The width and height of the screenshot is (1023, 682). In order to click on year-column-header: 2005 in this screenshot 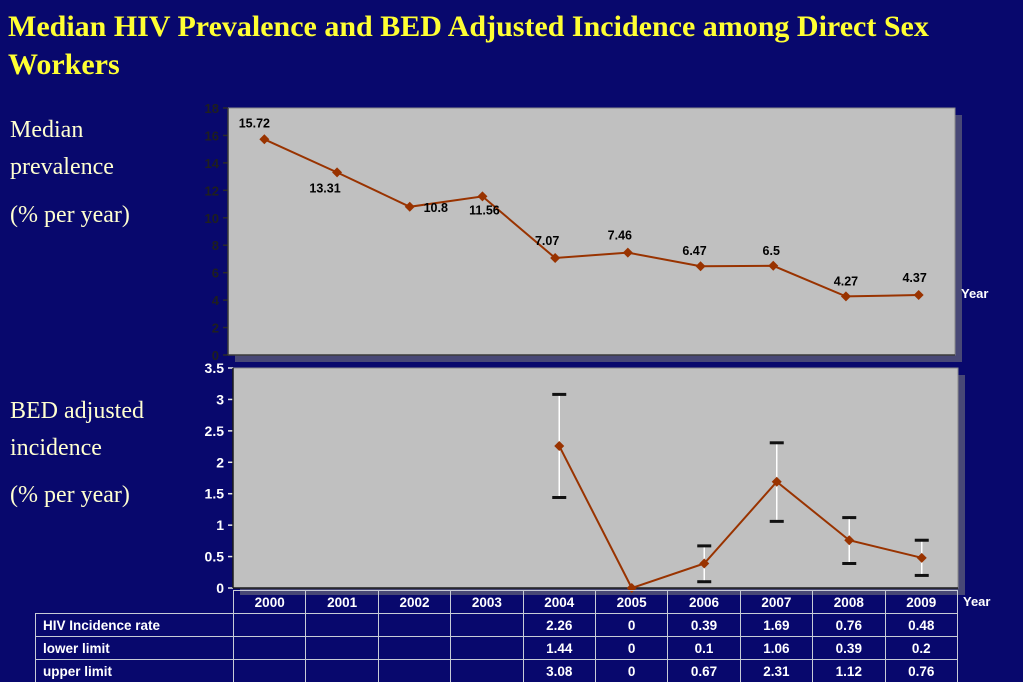, I will do `click(631, 602)`.